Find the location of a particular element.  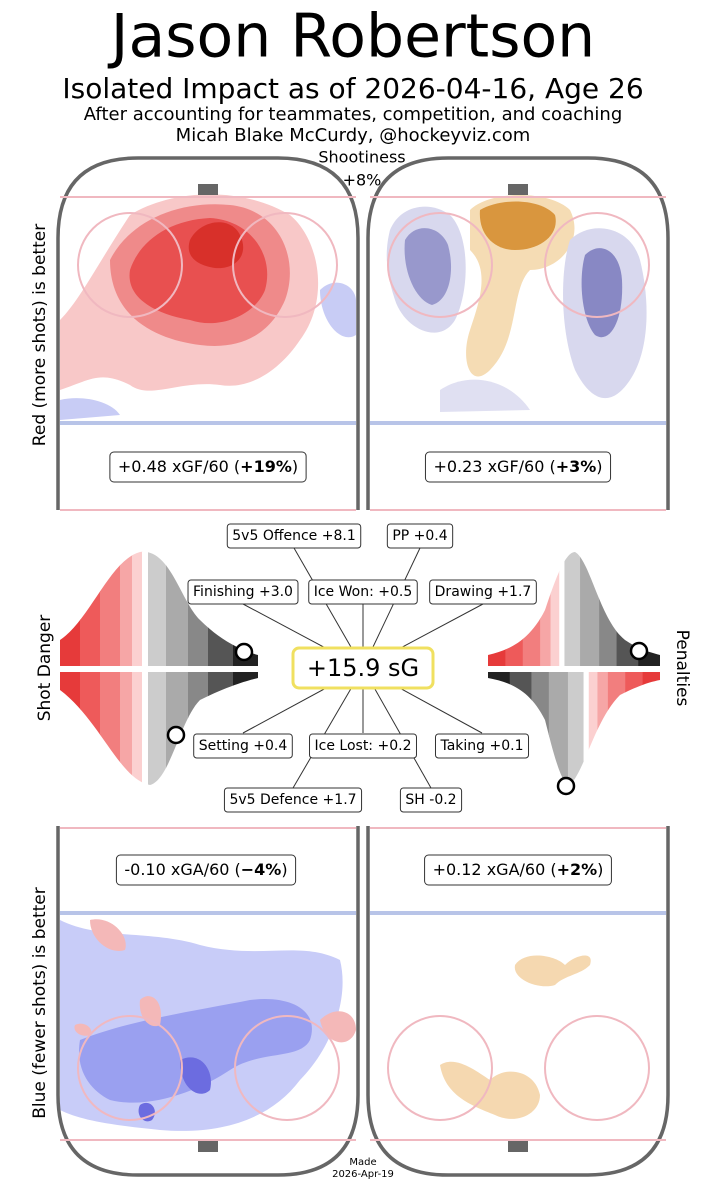

stat-label: +0.23 xGF/60 (+3%) is located at coordinates (517, 466).